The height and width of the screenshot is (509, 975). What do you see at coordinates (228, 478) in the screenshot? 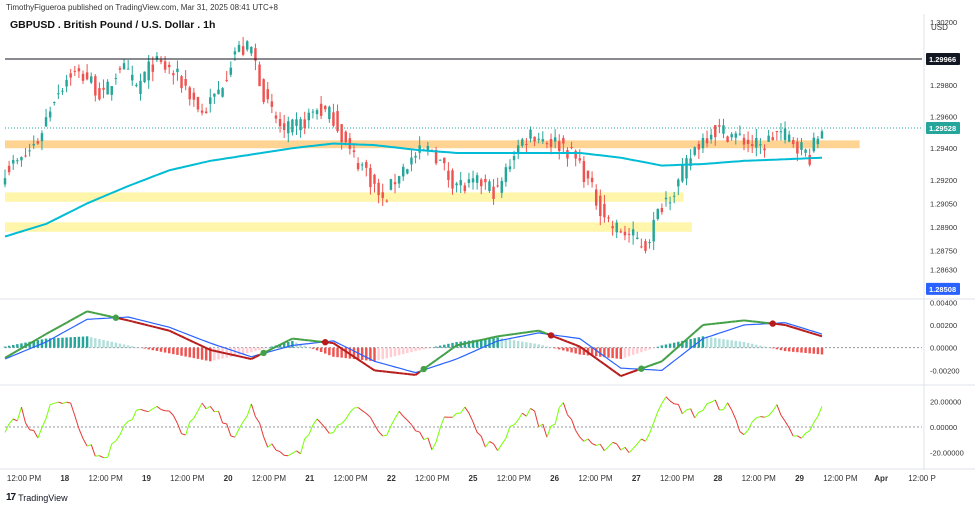
I see `time-tick-label: 20` at bounding box center [228, 478].